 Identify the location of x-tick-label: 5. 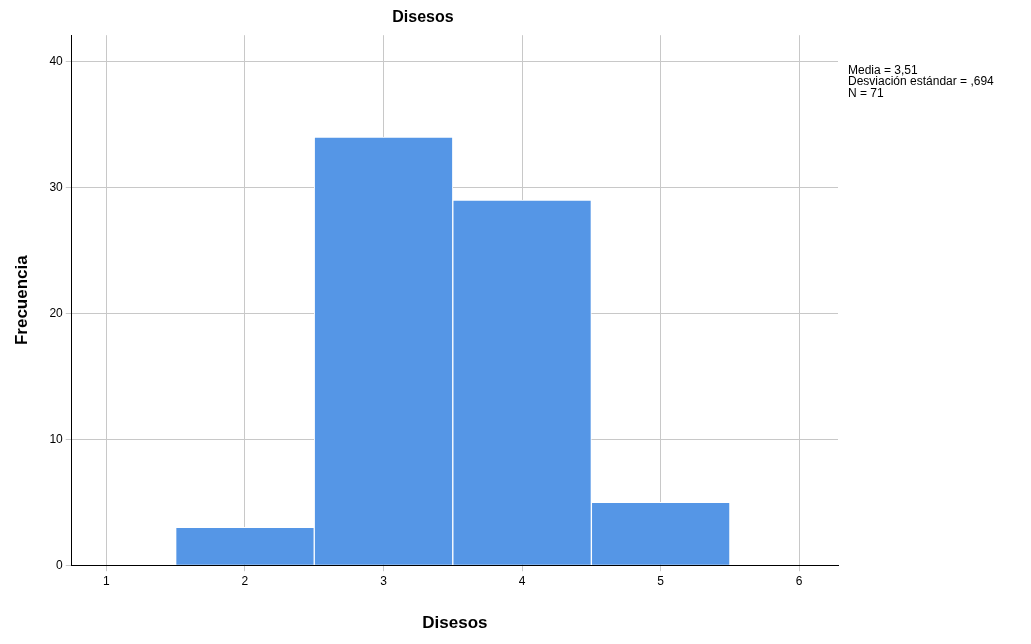
(661, 580).